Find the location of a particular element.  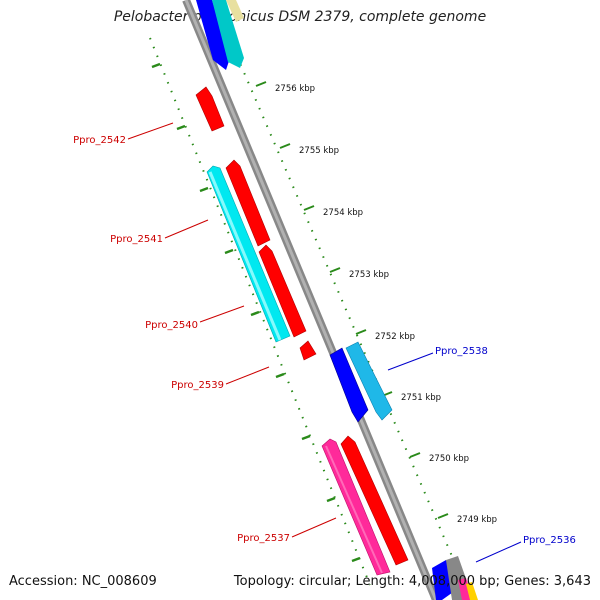

gene-label-Ppro_2537: Ppro_2537 is located at coordinates (263, 538).